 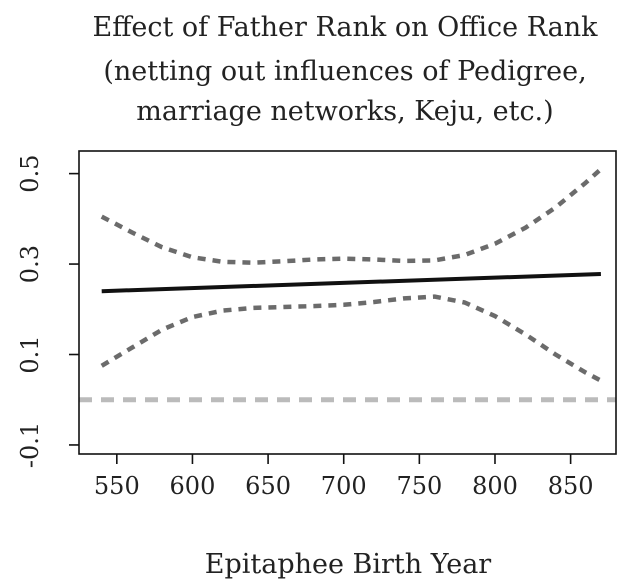 I want to click on chart-title-line-1: Effect of Father Rank on Office Rank, so click(x=346, y=27).